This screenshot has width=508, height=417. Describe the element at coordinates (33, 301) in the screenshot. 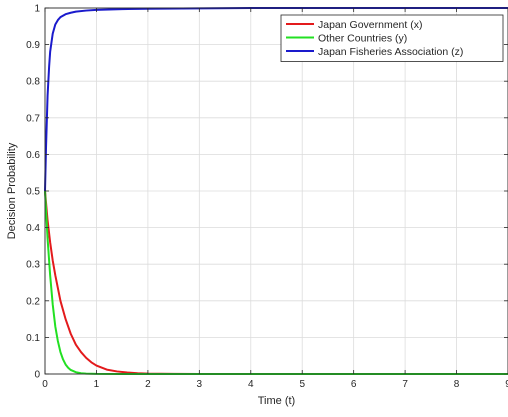

I see `y-tick-label: 0.2` at that location.